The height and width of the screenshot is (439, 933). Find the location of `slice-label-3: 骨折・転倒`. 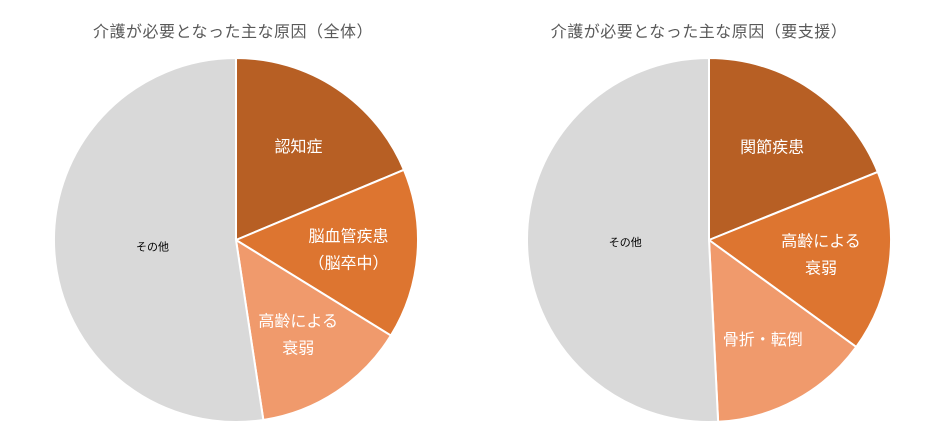

slice-label-3: 骨折・転倒 is located at coordinates (763, 339).